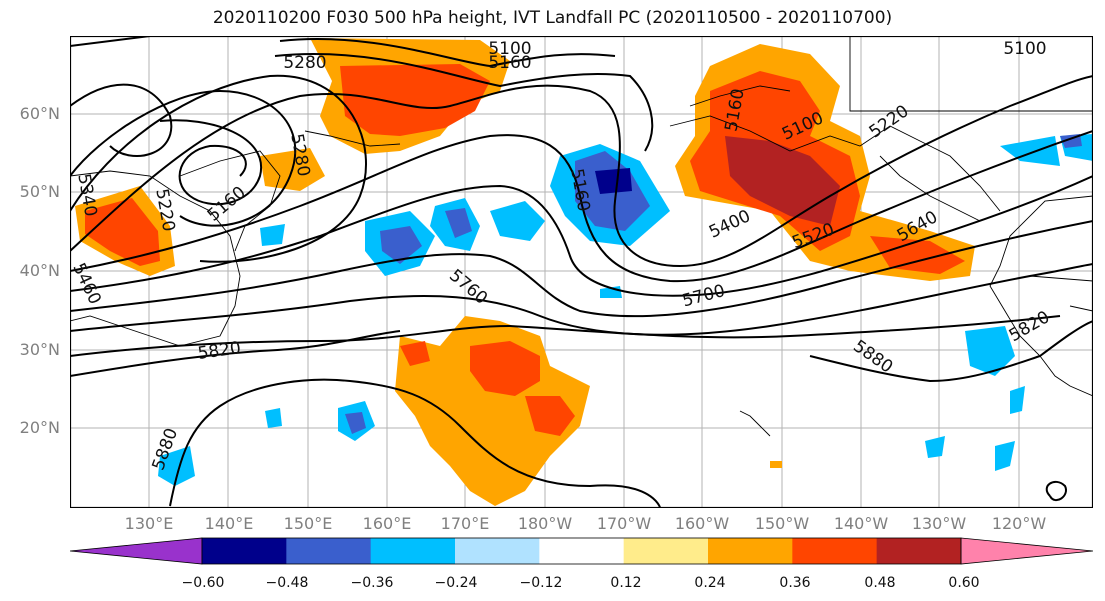 The image size is (1105, 601). What do you see at coordinates (861, 523) in the screenshot?
I see `lon-label: 140°W` at bounding box center [861, 523].